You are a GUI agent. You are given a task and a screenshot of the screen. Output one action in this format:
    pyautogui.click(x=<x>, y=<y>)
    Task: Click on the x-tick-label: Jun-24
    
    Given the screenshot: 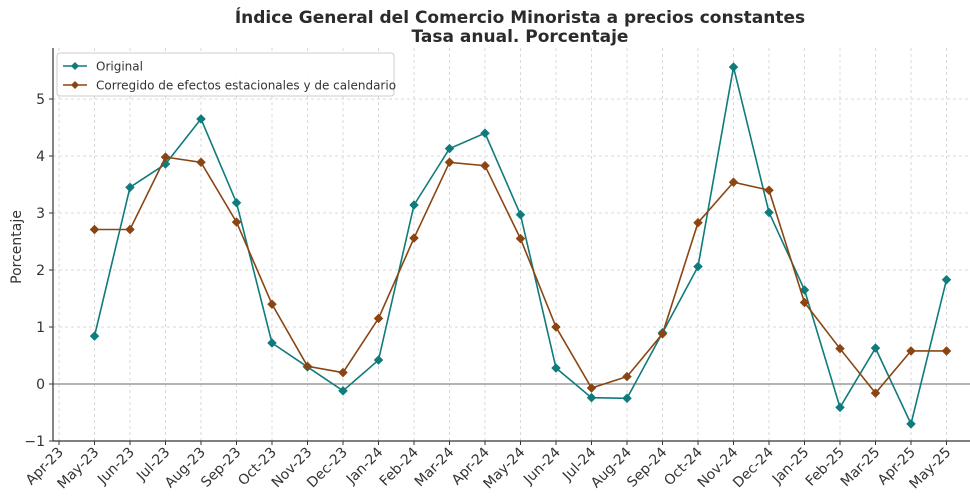 What is the action you would take?
    pyautogui.click(x=542, y=466)
    